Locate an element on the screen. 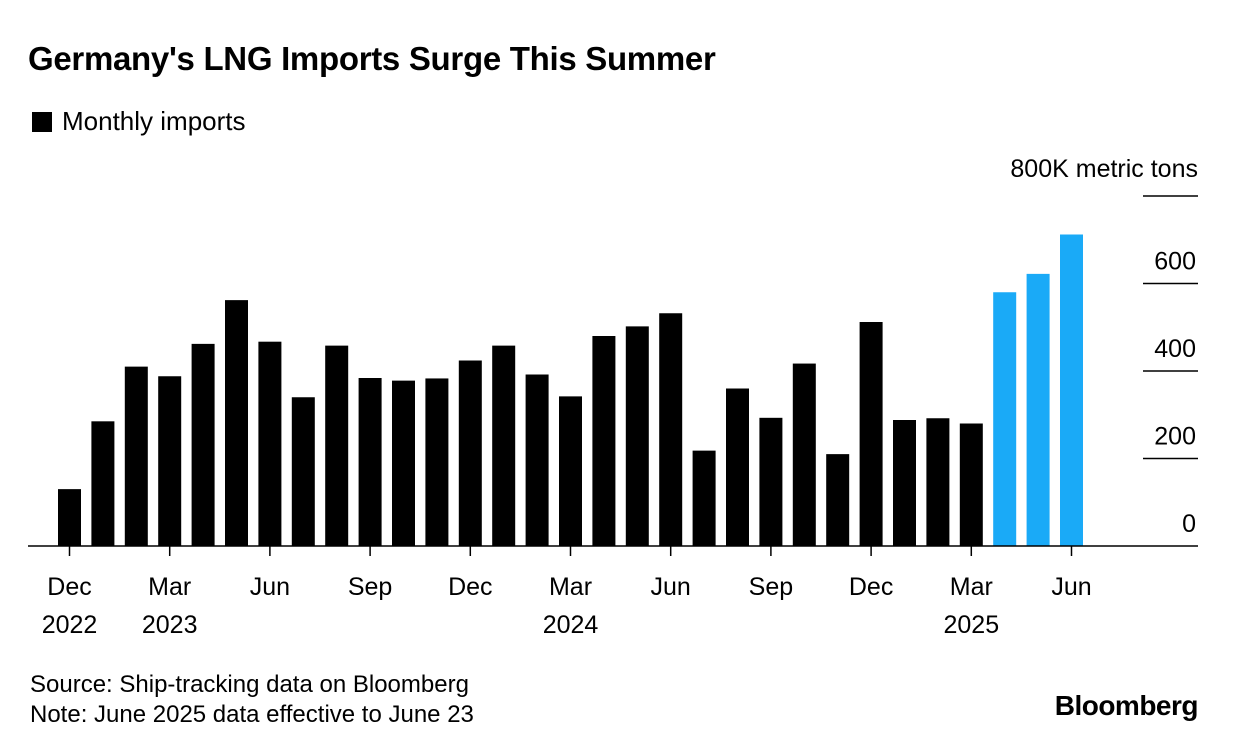 This screenshot has width=1236, height=754. bar-dec-2024 is located at coordinates (871, 434).